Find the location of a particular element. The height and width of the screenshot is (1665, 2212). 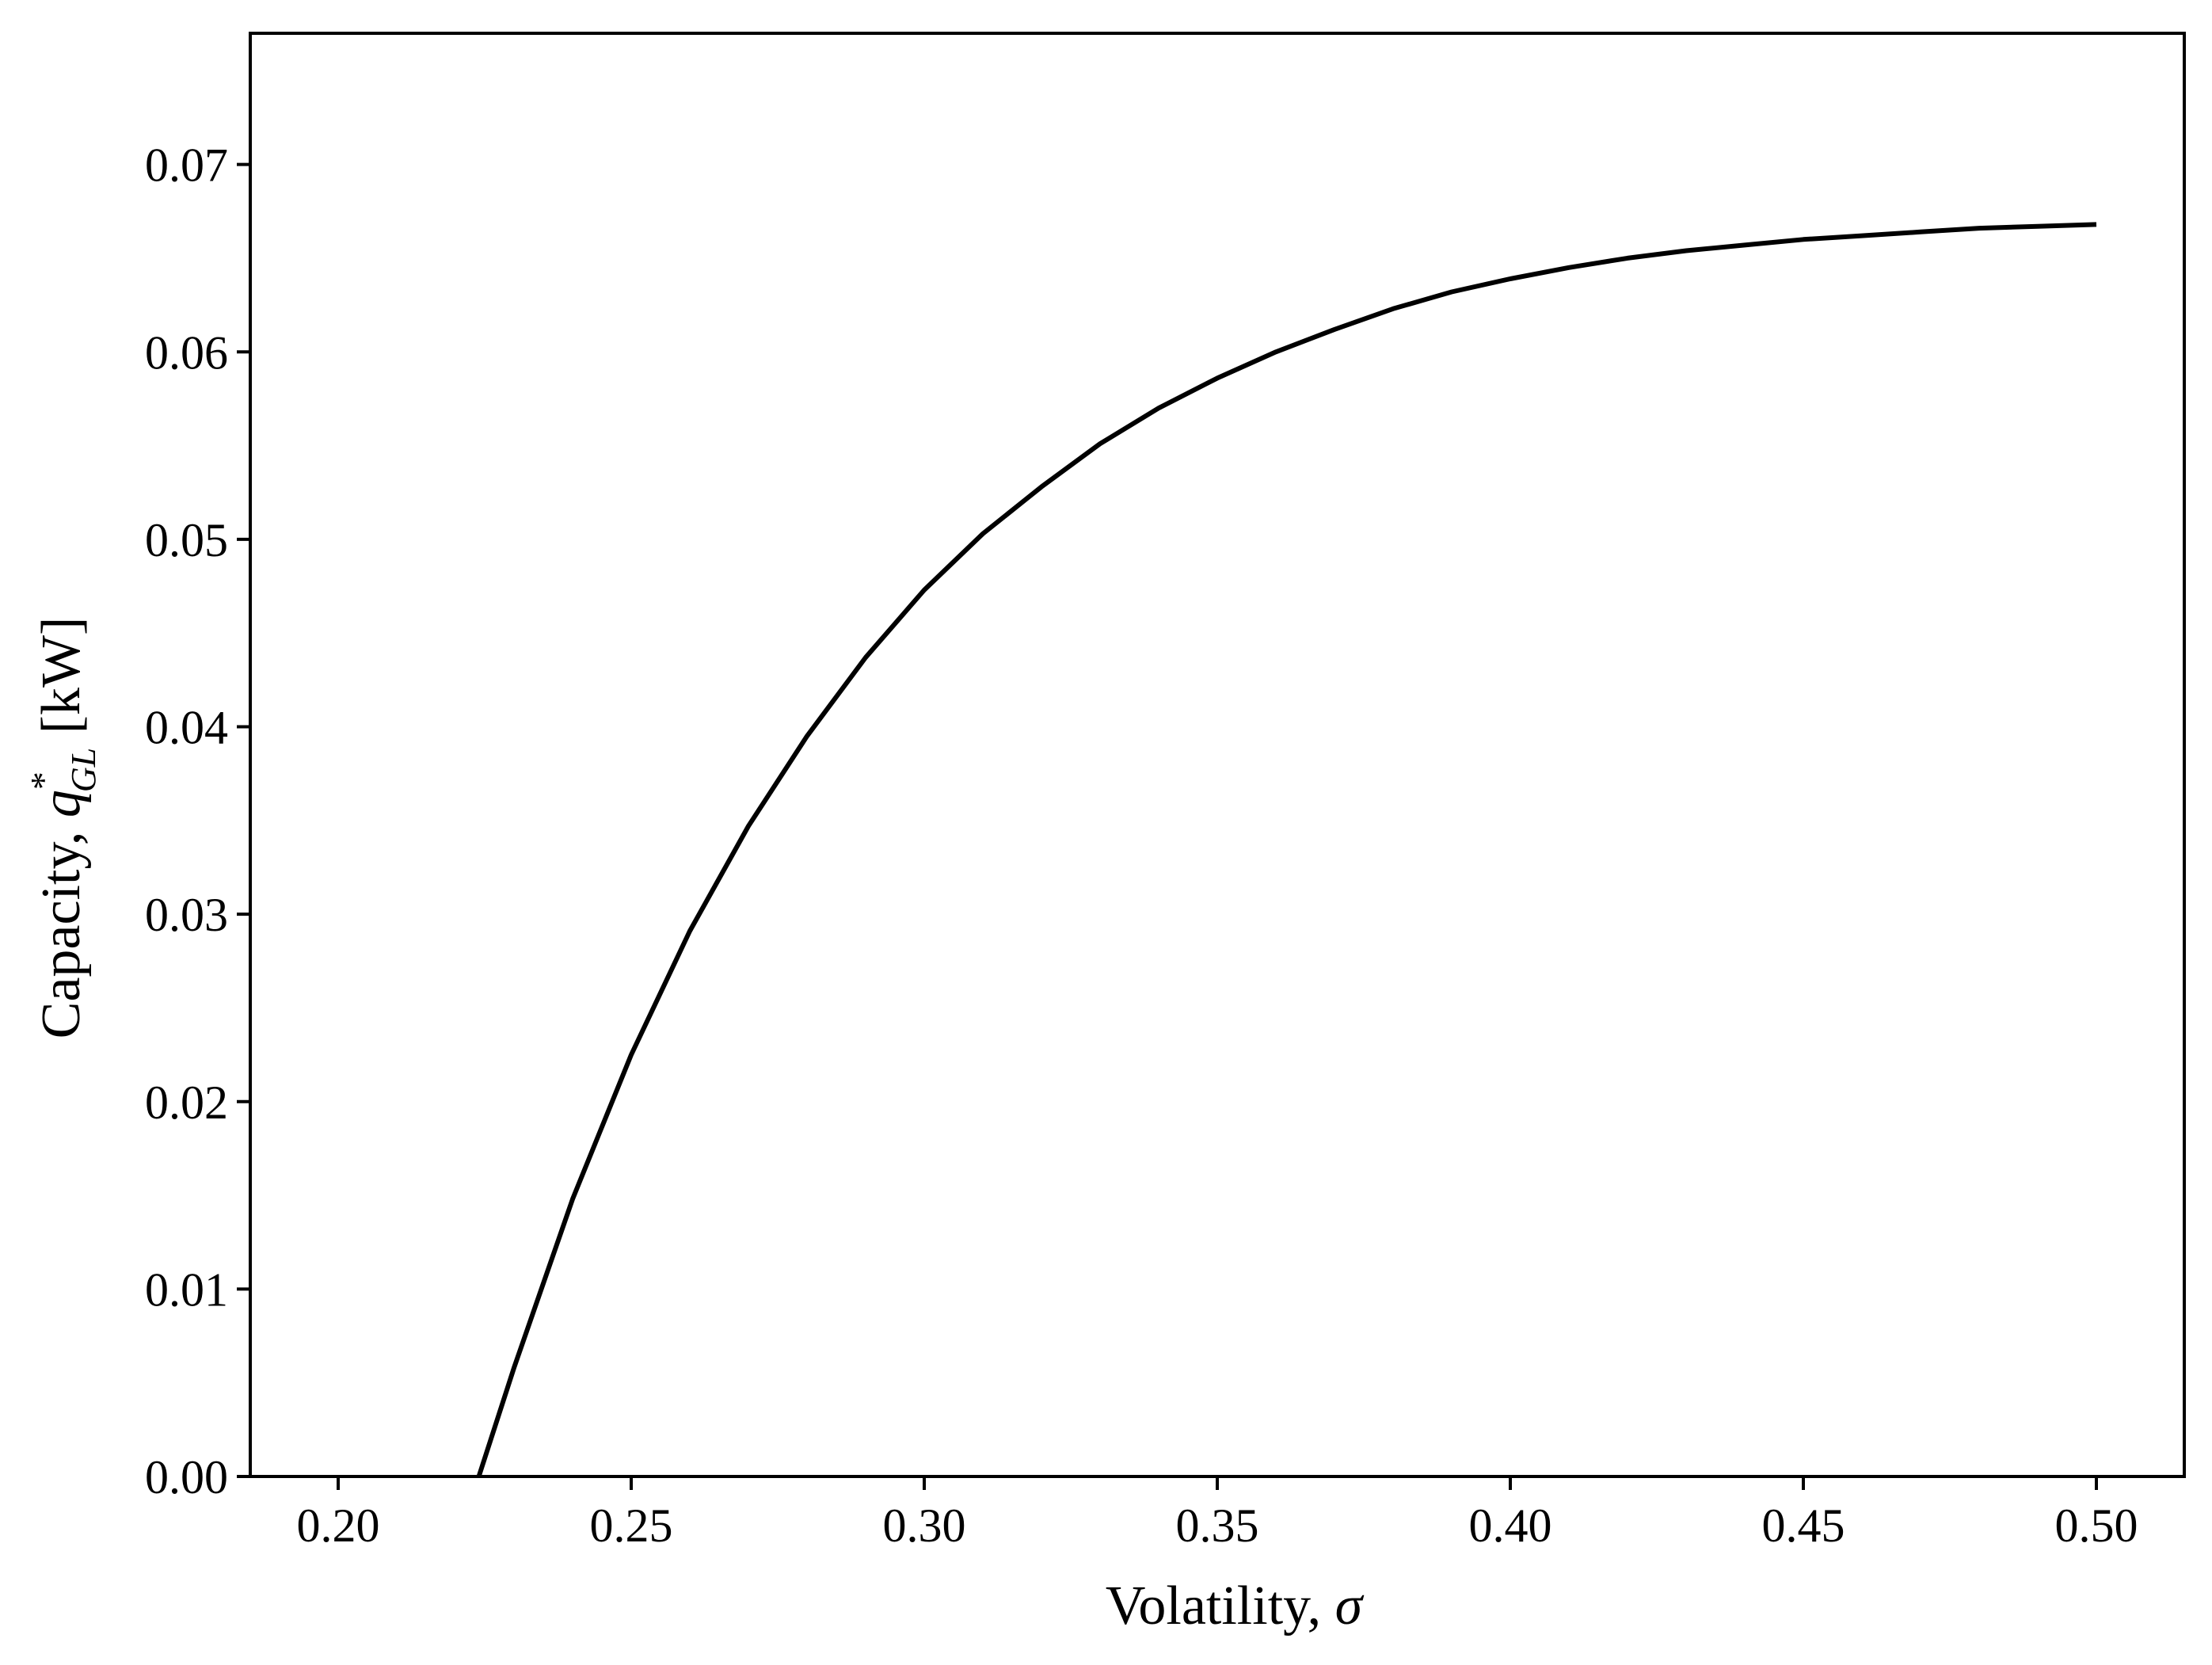

x-tick-label: 0.45 is located at coordinates (1804, 1525).